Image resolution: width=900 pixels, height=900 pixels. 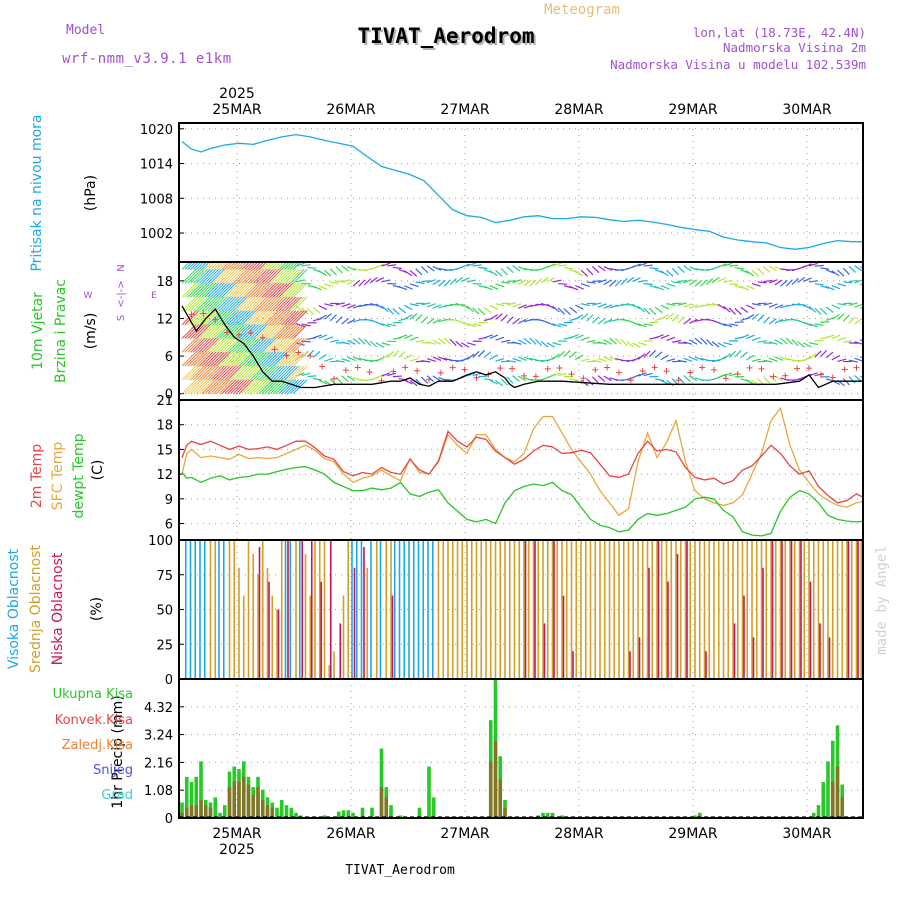 What do you see at coordinates (237, 850) in the screenshot?
I see `bottom-year-label: 2025` at bounding box center [237, 850].